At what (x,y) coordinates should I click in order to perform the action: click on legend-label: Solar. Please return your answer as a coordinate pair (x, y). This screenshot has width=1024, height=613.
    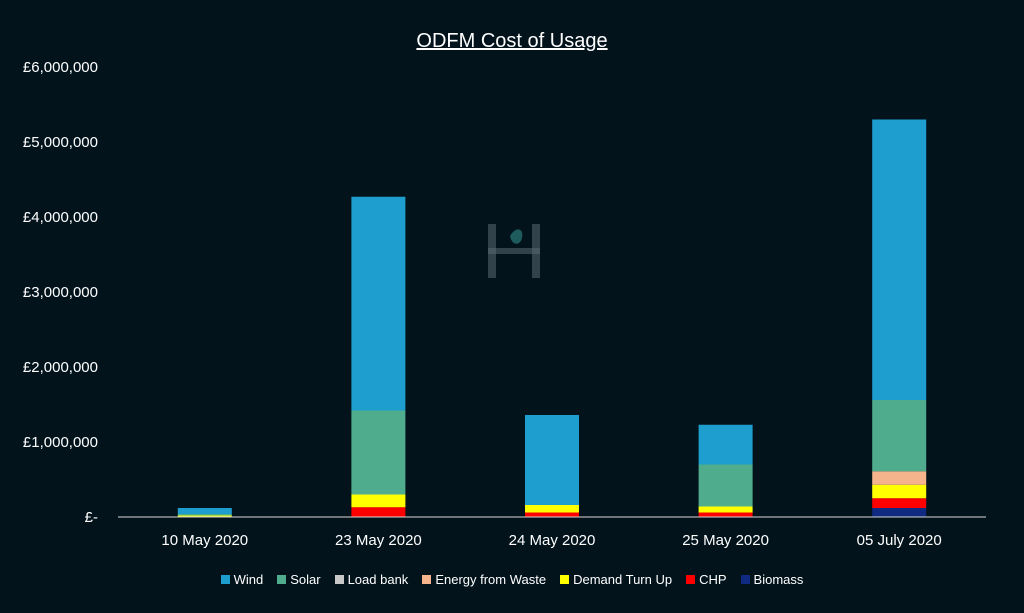
    Looking at the image, I should click on (305, 579).